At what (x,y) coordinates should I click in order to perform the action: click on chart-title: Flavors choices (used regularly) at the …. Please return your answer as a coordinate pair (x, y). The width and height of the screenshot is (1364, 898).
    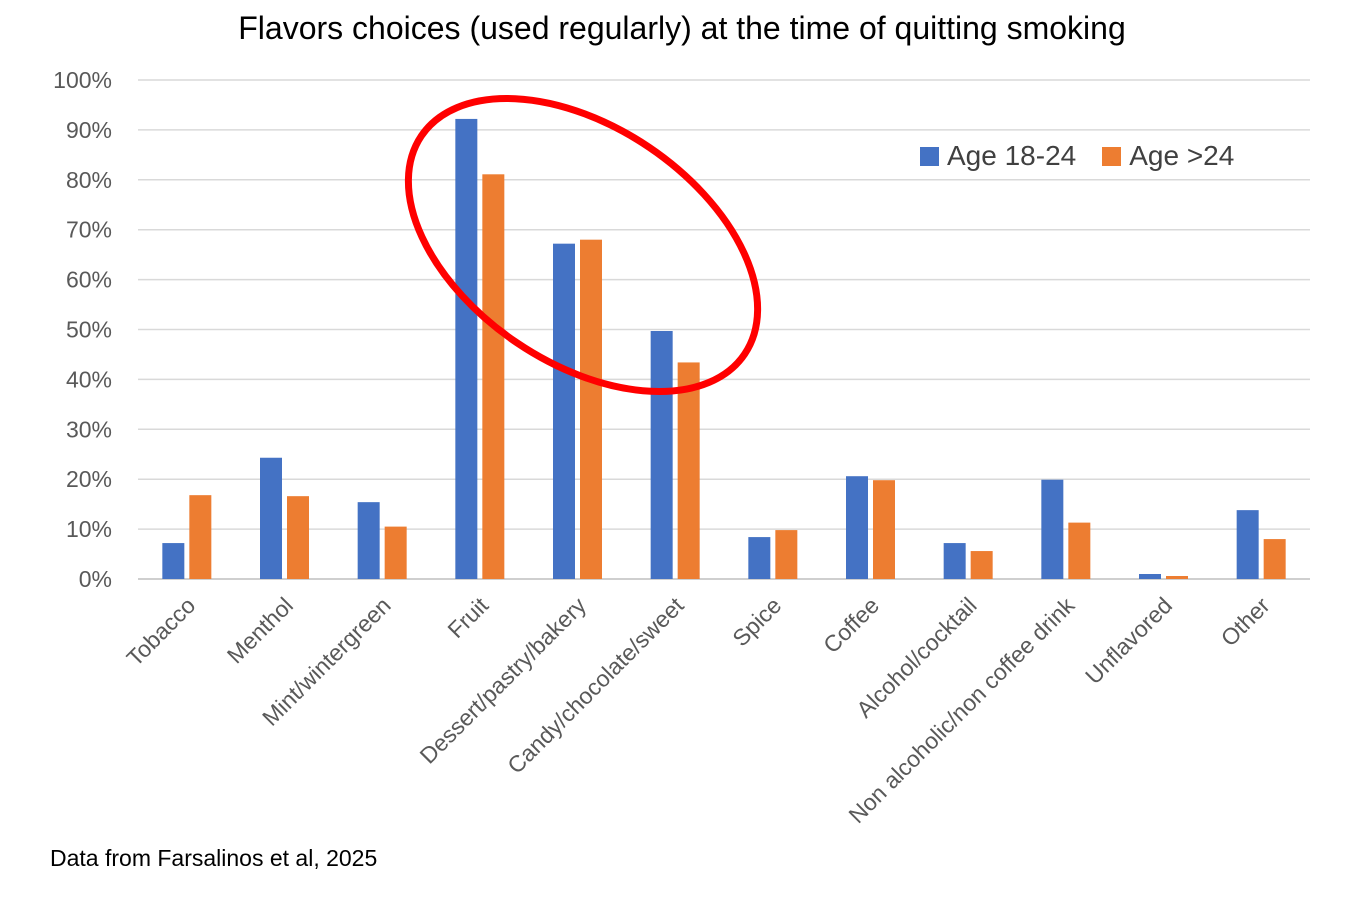
    Looking at the image, I should click on (682, 28).